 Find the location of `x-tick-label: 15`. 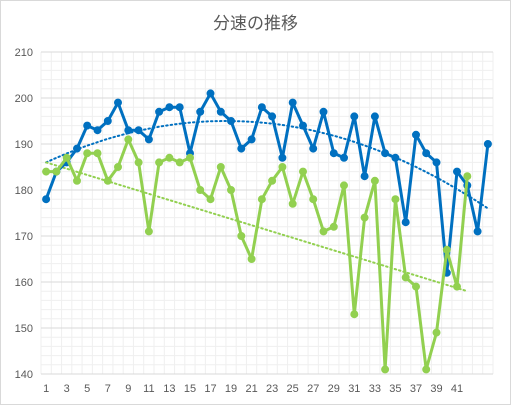

x-tick-label: 15 is located at coordinates (190, 389).